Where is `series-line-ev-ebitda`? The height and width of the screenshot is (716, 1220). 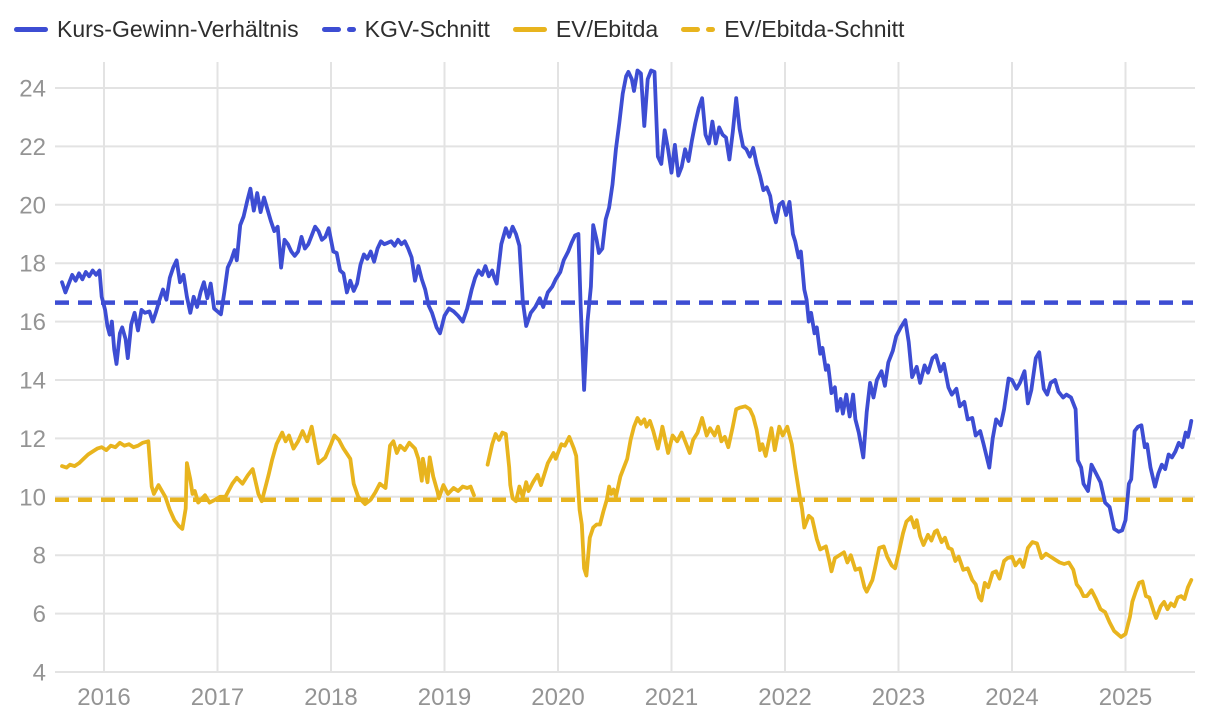 series-line-ev-ebitda is located at coordinates (268, 477).